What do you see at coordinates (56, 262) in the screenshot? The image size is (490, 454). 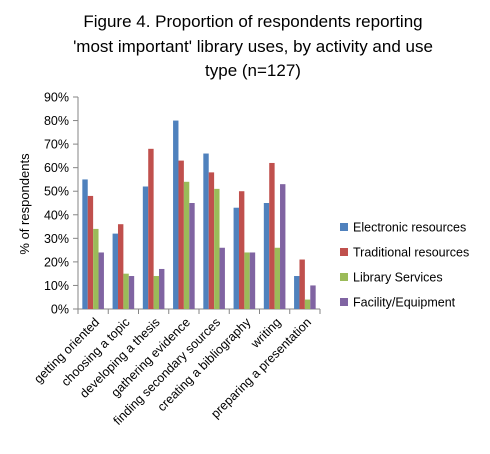 I see `y-tick-label: 20%` at bounding box center [56, 262].